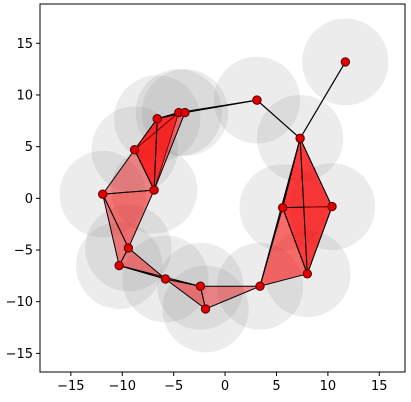 The image size is (411, 402). What do you see at coordinates (122, 386) in the screenshot?
I see `x-tick-label: −10` at bounding box center [122, 386].